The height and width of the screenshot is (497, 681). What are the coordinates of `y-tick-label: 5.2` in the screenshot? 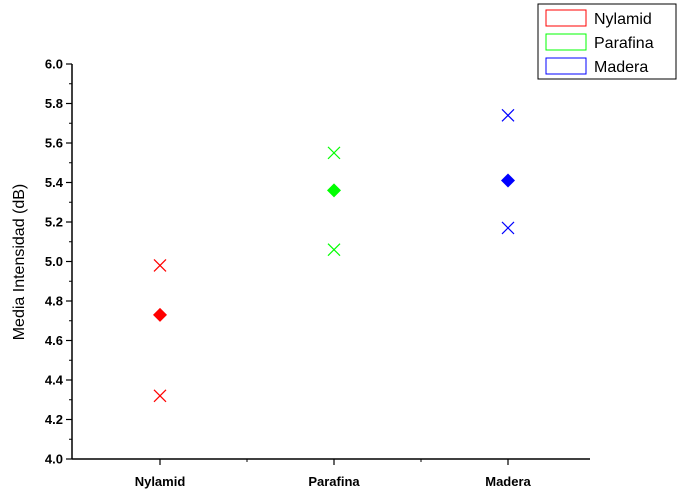 It's located at (54, 222).